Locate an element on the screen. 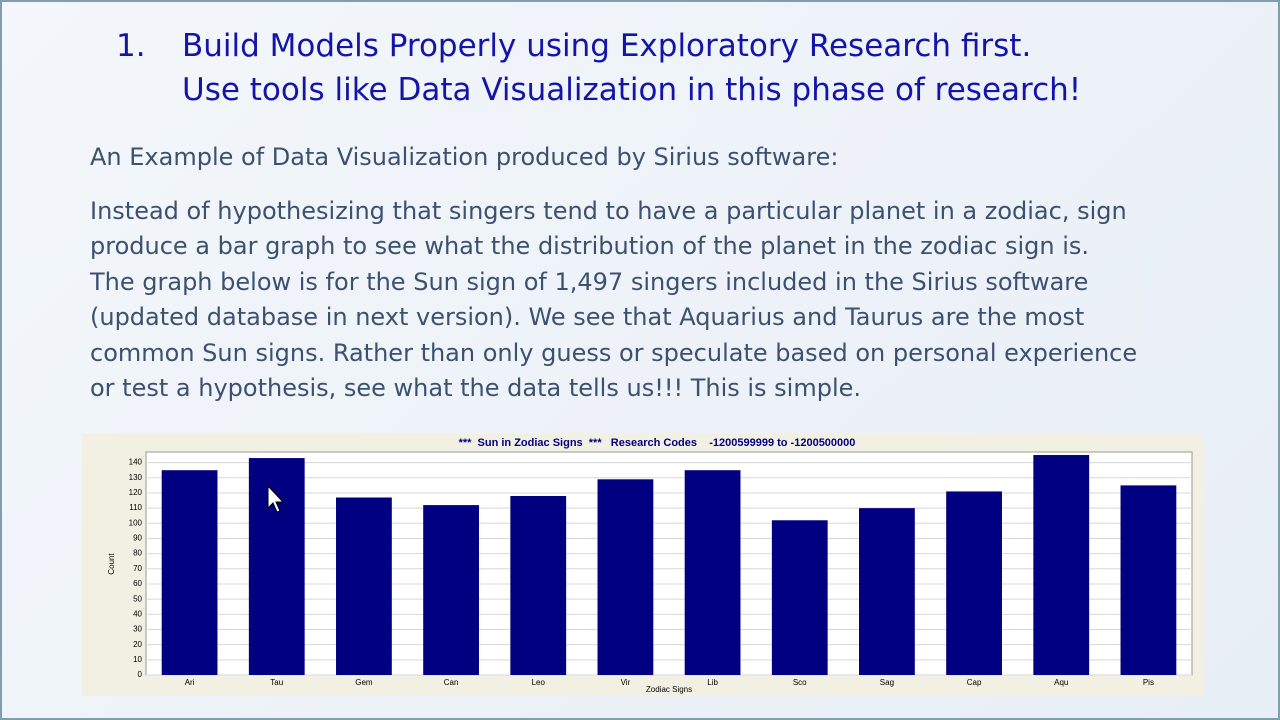 The width and height of the screenshot is (1280, 720). x-tick-label: Leo is located at coordinates (539, 682).